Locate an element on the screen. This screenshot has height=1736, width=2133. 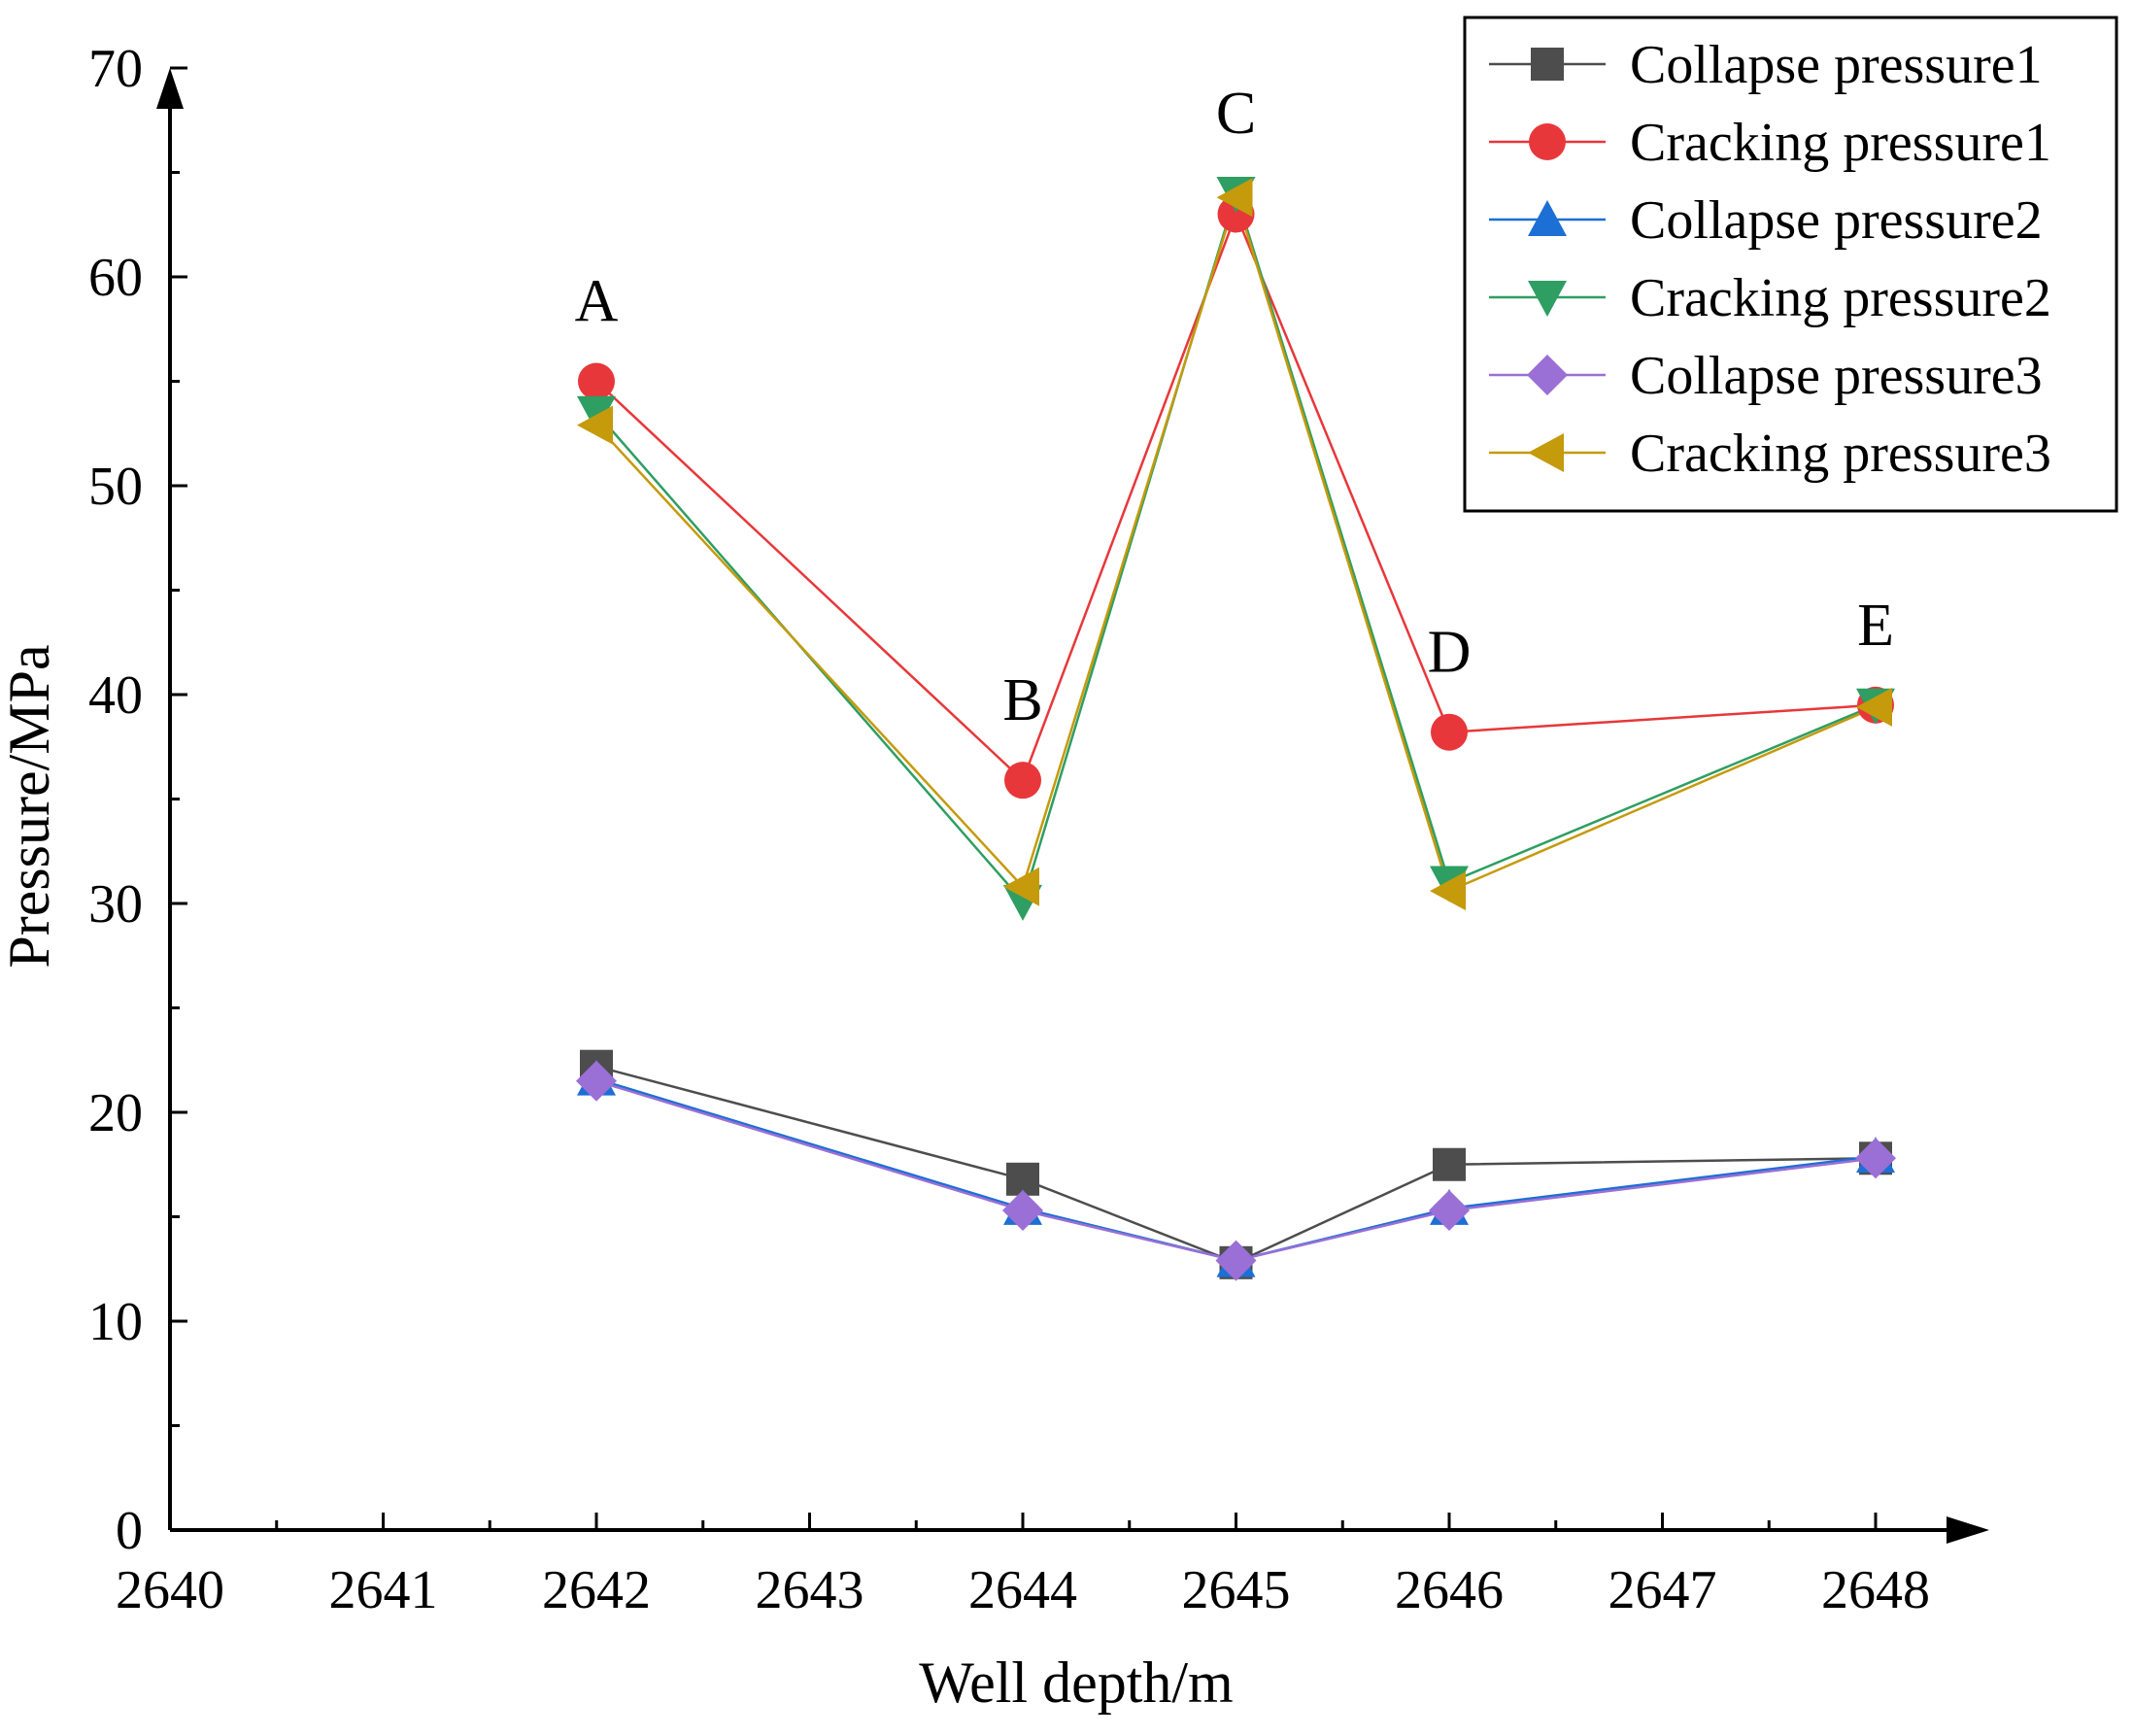
point-label-B: B is located at coordinates (1022, 700).